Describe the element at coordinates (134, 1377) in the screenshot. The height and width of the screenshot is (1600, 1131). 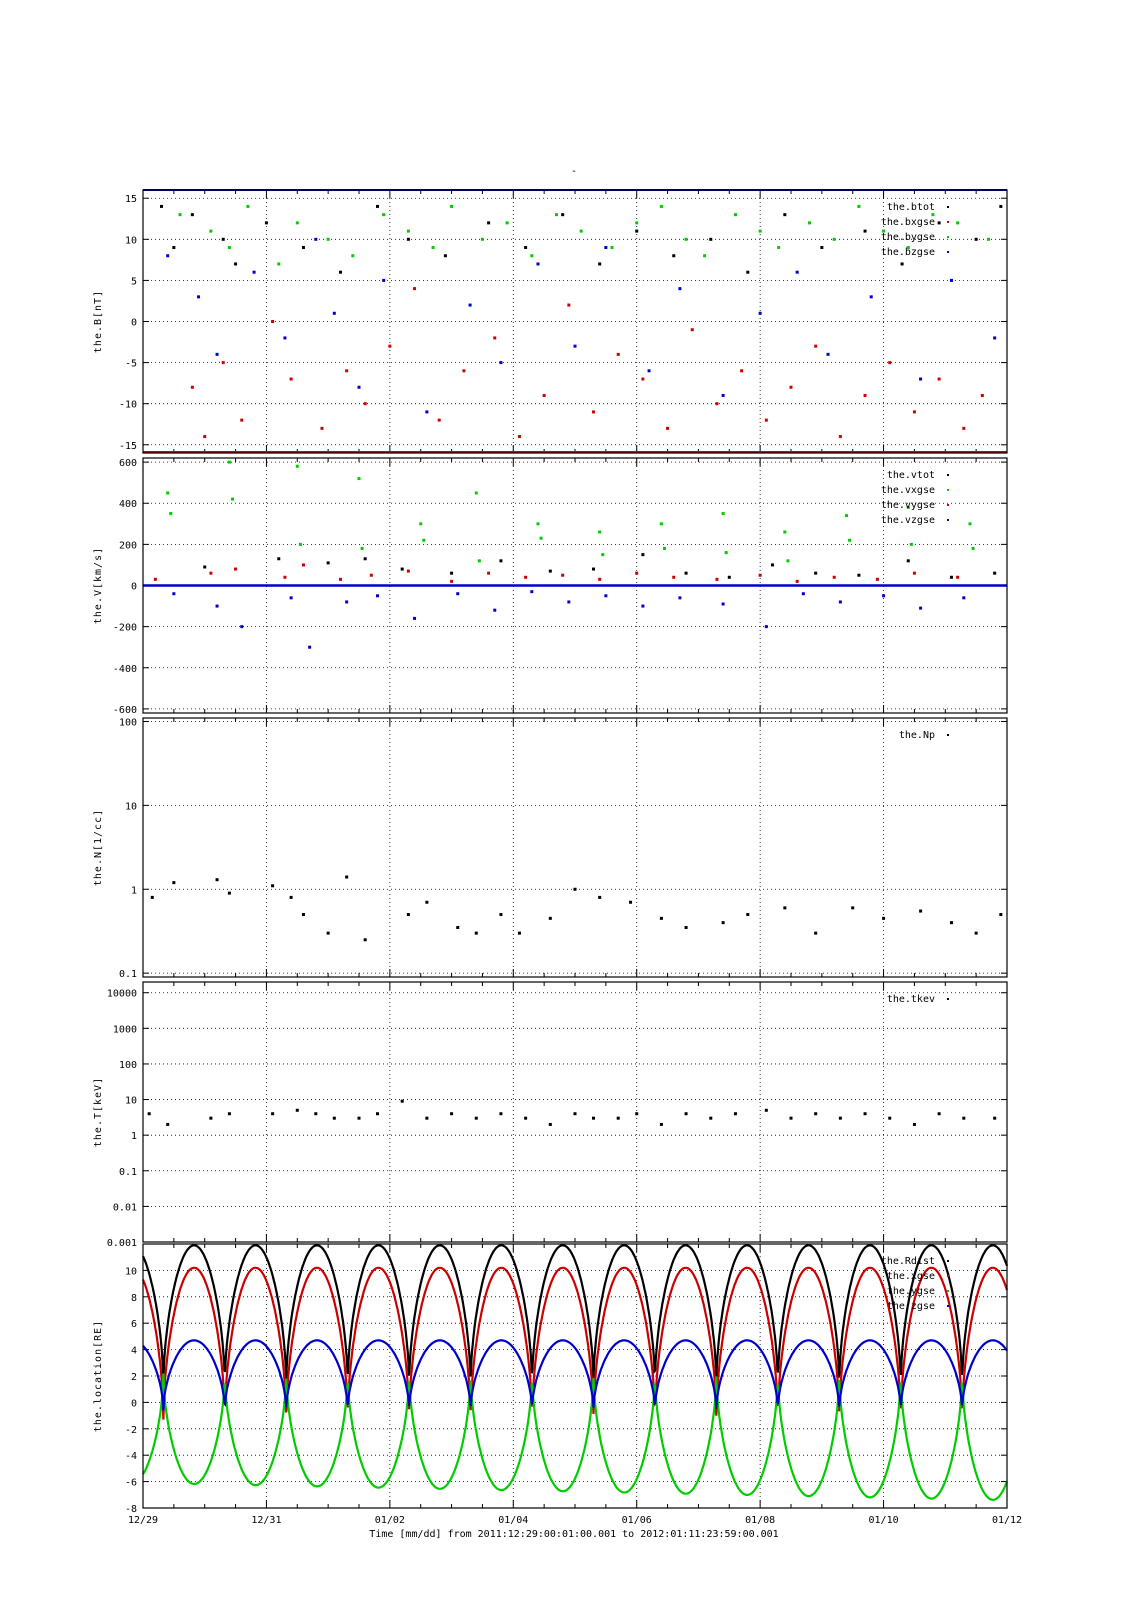
I see `y-tick-label: 2` at that location.